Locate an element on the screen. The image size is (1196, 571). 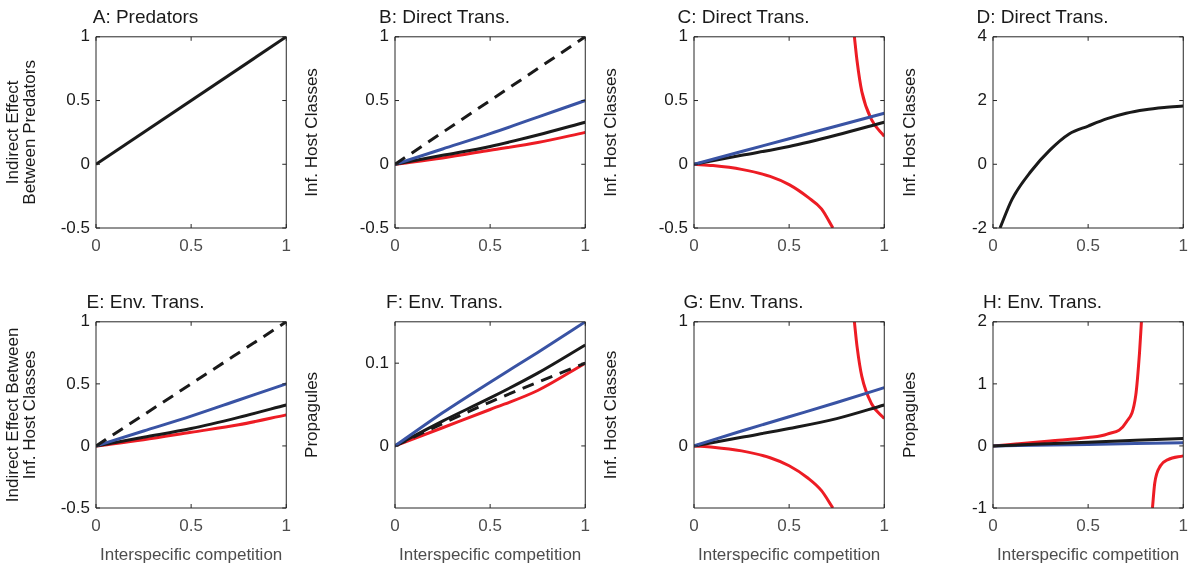
chart-title: B: Direct Trans. is located at coordinates (444, 16).